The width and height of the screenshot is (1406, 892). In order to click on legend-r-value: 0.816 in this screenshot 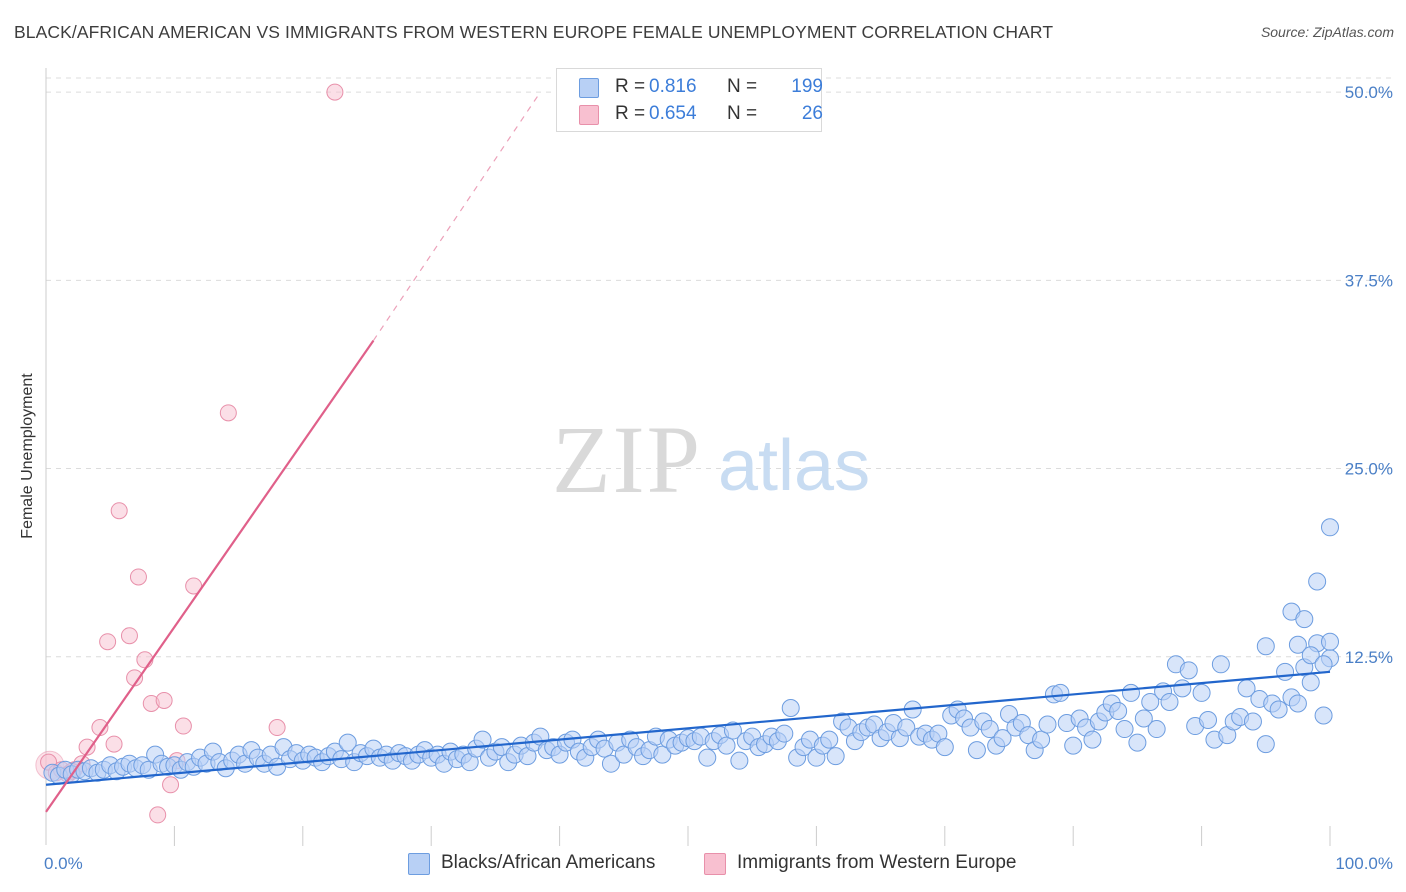, I will do `click(673, 86)`.